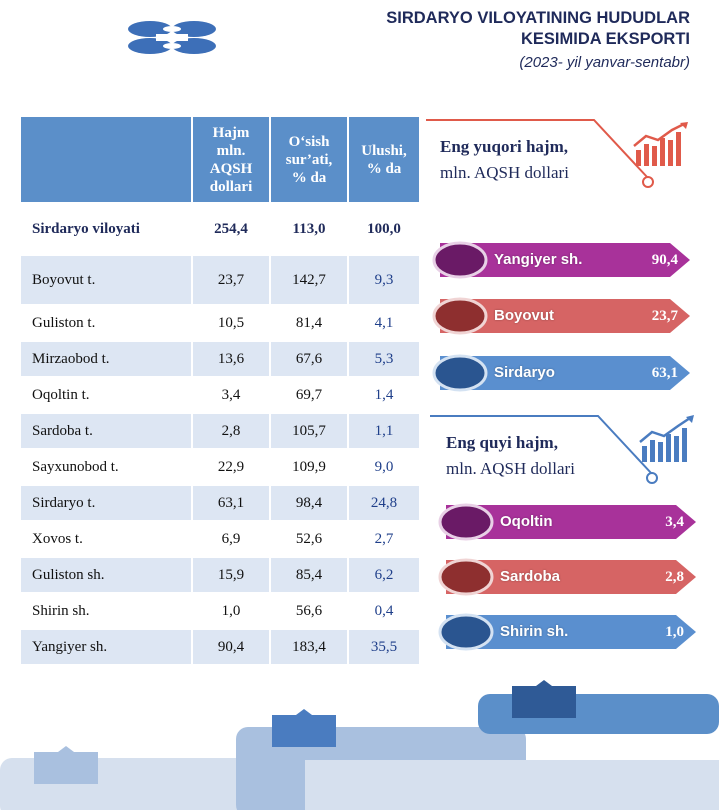  Describe the element at coordinates (310, 574) in the screenshot. I see `growth-cell: 85,4` at that location.